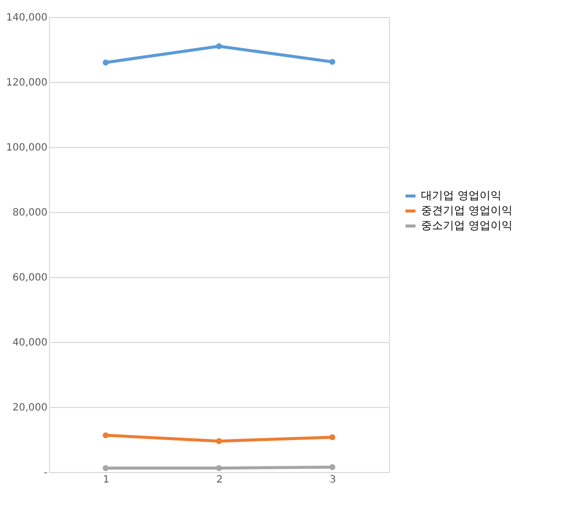  Describe the element at coordinates (30, 213) in the screenshot. I see `y-tick-label: 80,000` at that location.